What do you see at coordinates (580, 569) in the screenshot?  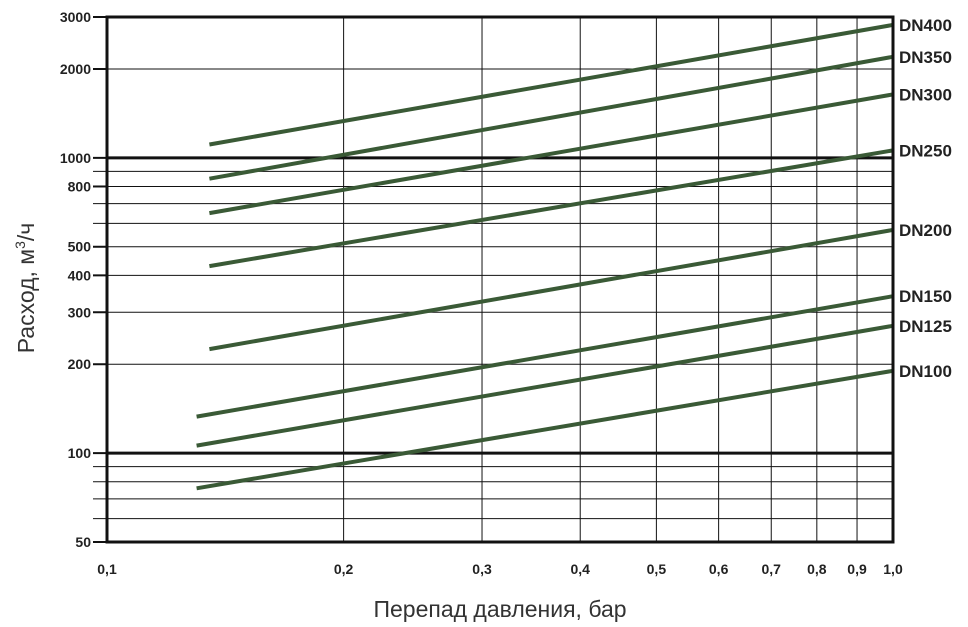 I see `x-tick-label-3: 0,4` at bounding box center [580, 569].